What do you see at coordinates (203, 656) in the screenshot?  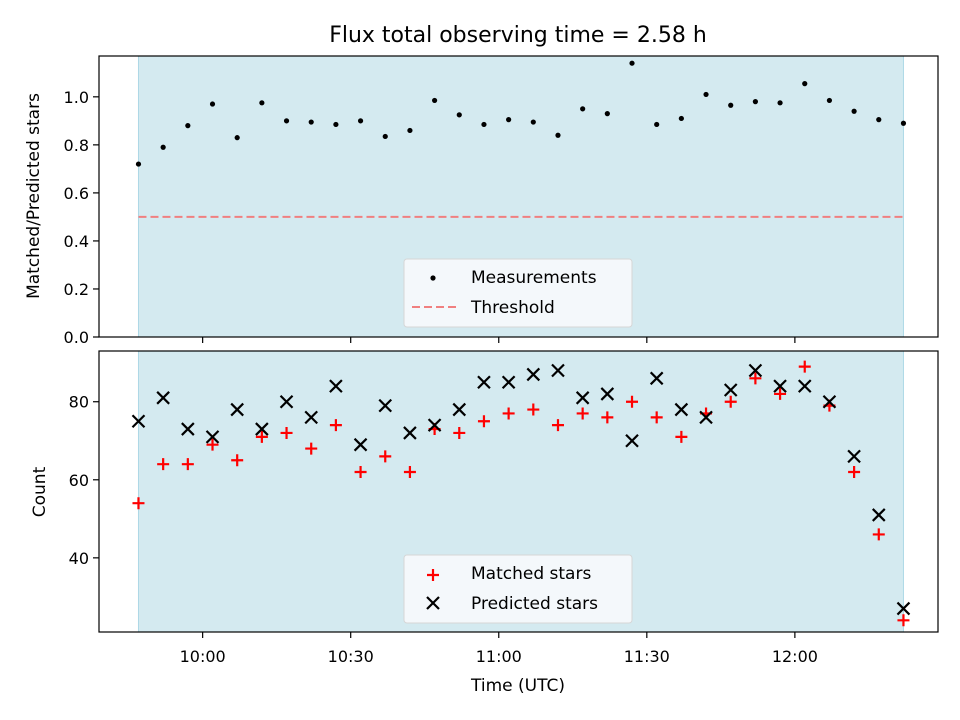 I see `x-axis-tick-label: 10:00` at bounding box center [203, 656].